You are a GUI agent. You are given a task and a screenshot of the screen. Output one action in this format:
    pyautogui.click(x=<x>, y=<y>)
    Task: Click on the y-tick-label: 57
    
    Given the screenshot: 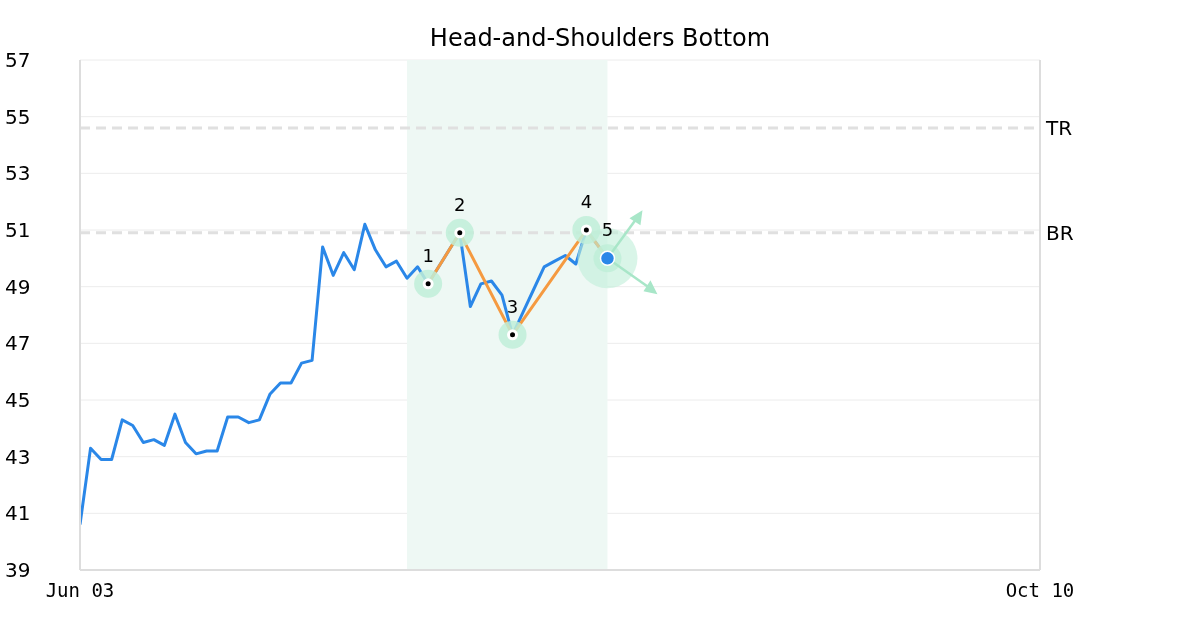 What is the action you would take?
    pyautogui.click(x=18, y=60)
    